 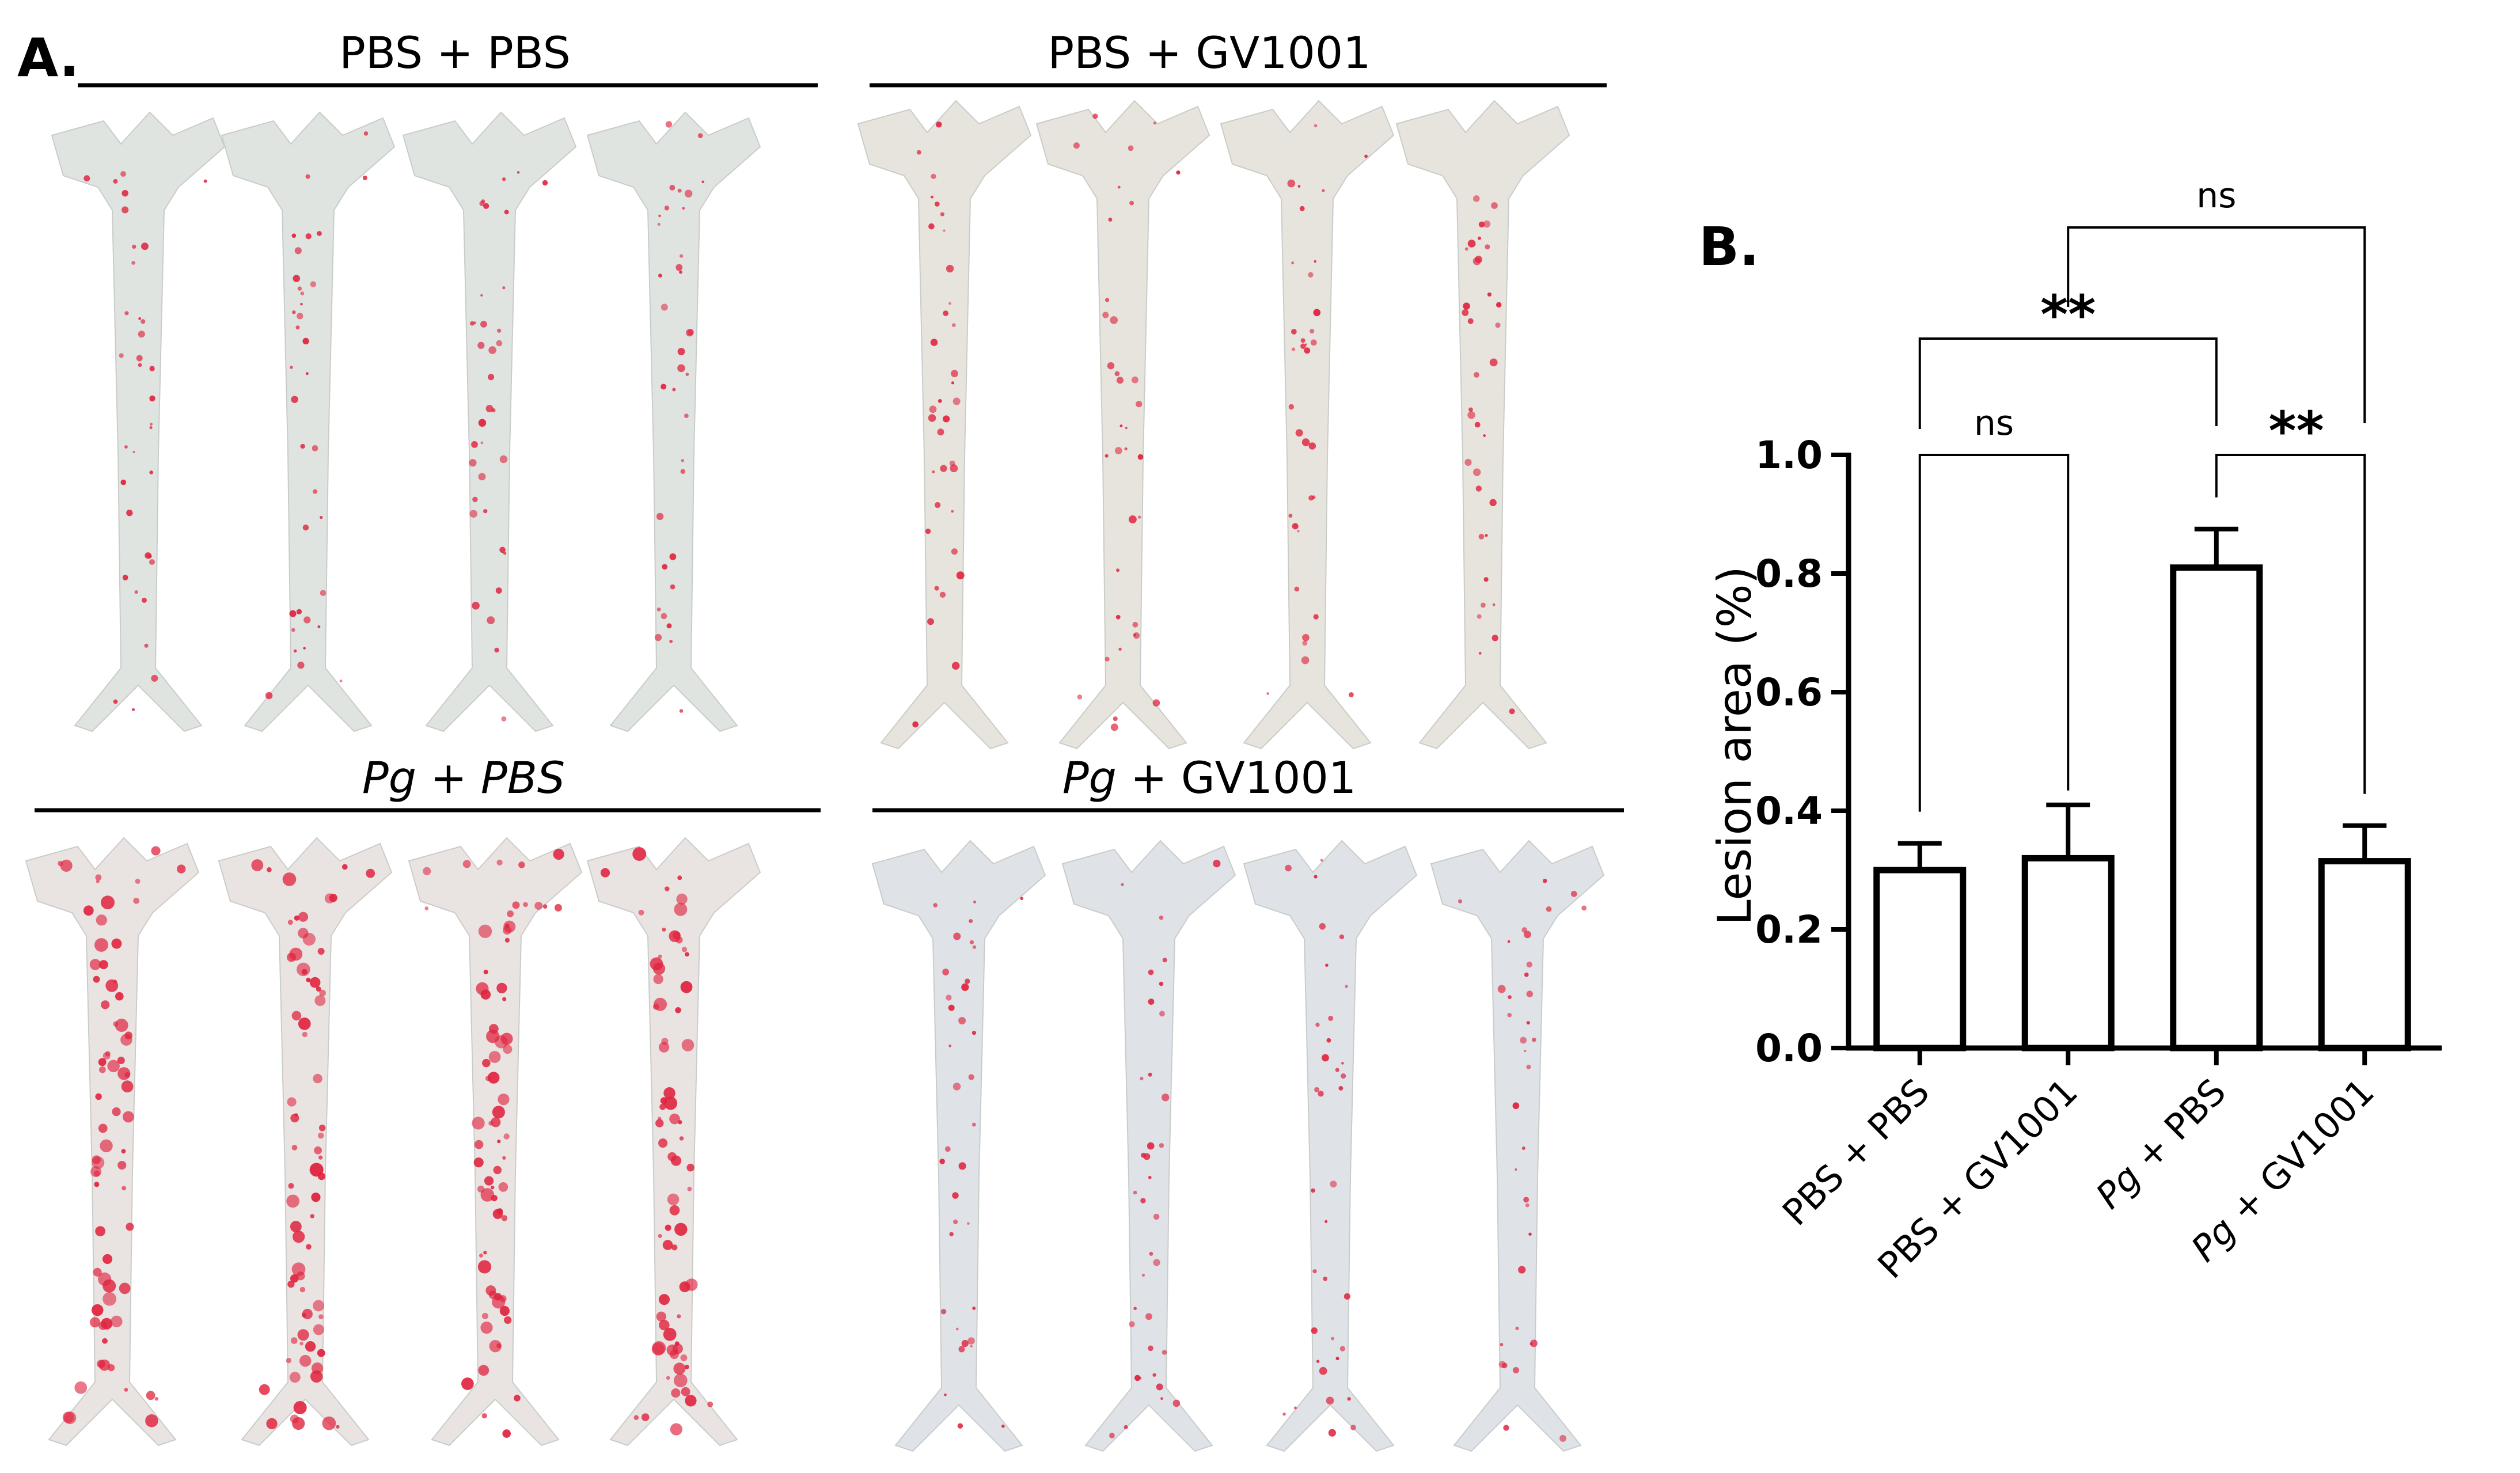 I want to click on y-tick-label: 0.8, so click(x=1789, y=574).